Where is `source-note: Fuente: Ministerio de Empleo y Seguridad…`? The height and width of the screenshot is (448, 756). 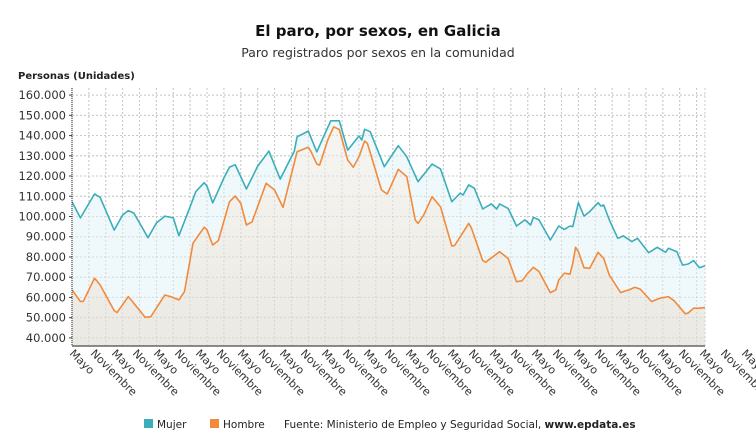 source-note: Fuente: Ministerio de Empleo y Seguridad… is located at coordinates (460, 425).